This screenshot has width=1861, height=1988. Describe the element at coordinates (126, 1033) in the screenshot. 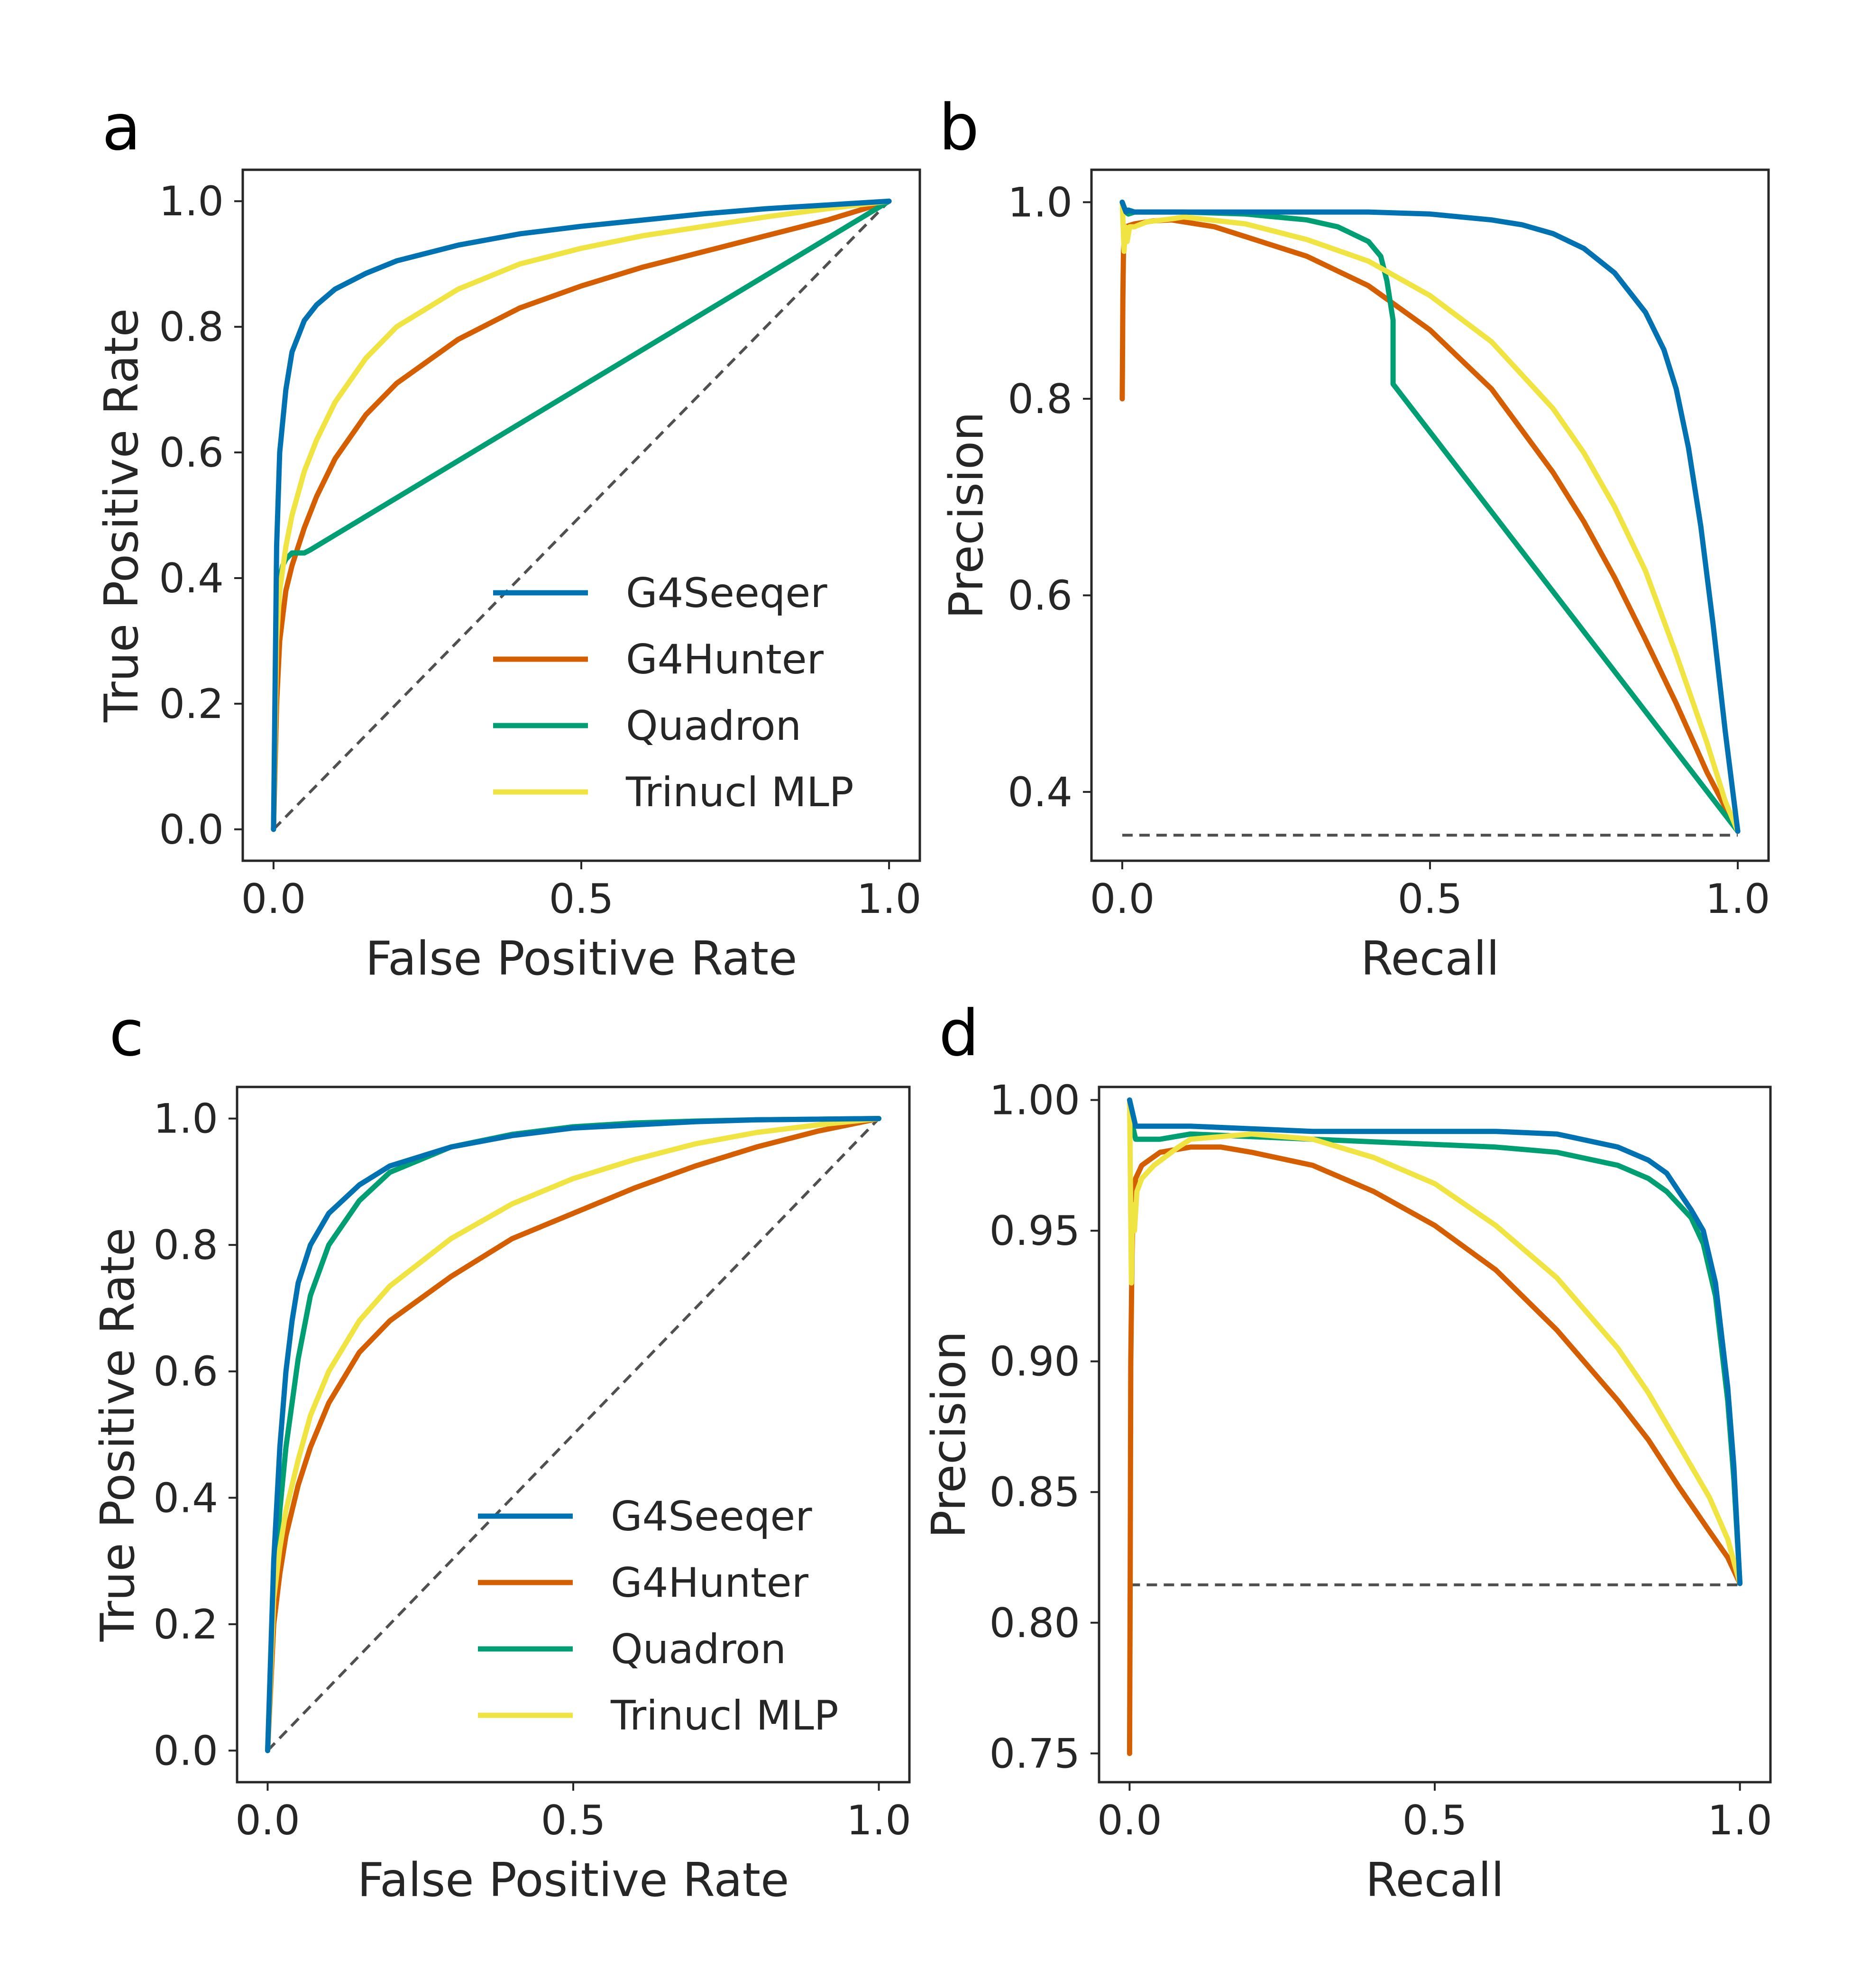

I see `panel-letter: c` at that location.